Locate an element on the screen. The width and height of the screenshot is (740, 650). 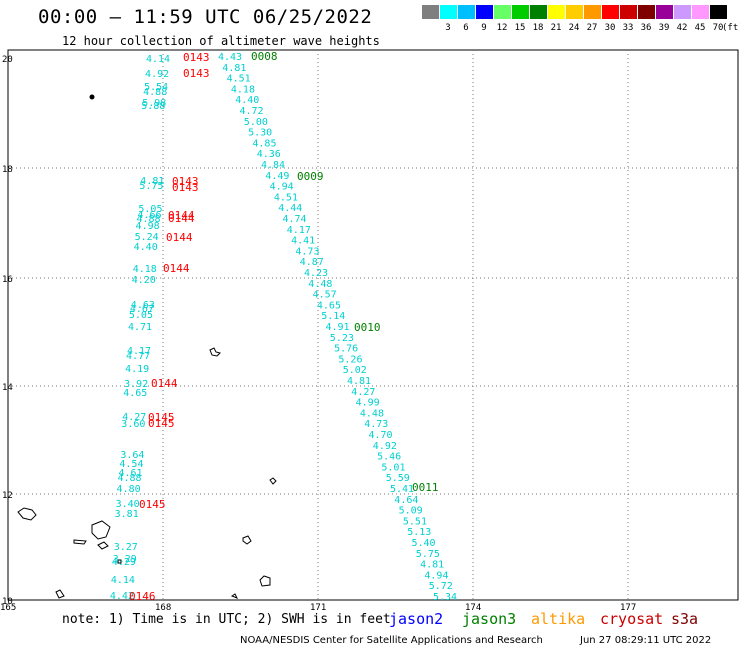
swh-value: 4.27 is located at coordinates (363, 392).